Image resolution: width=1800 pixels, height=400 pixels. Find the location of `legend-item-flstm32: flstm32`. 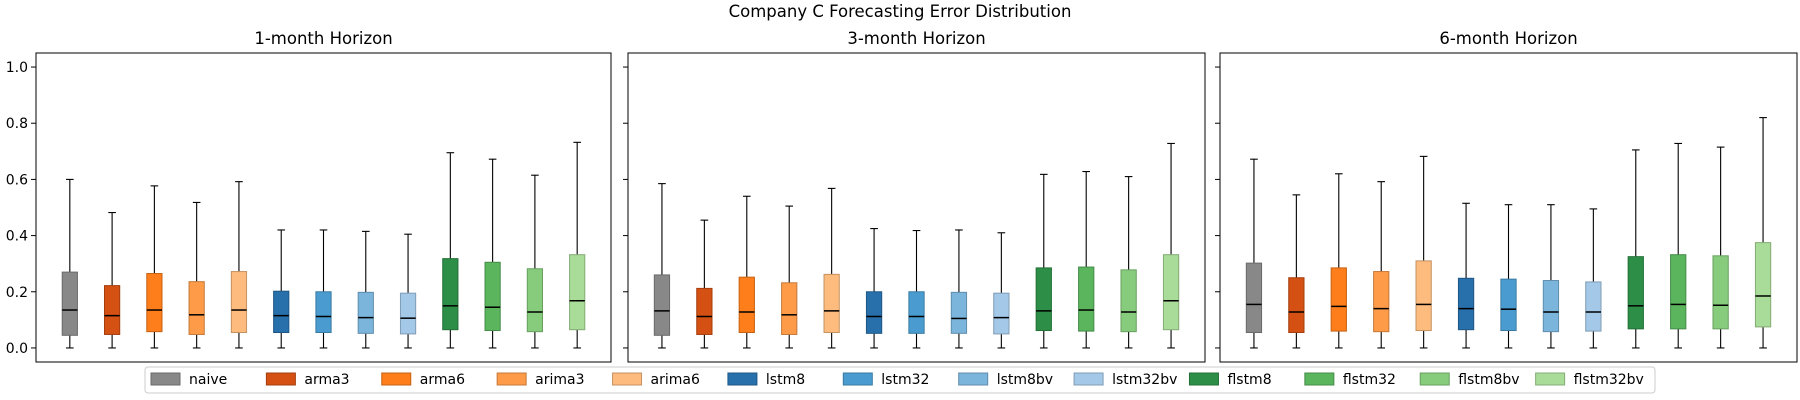

legend-item-flstm32: flstm32 is located at coordinates (1350, 380).